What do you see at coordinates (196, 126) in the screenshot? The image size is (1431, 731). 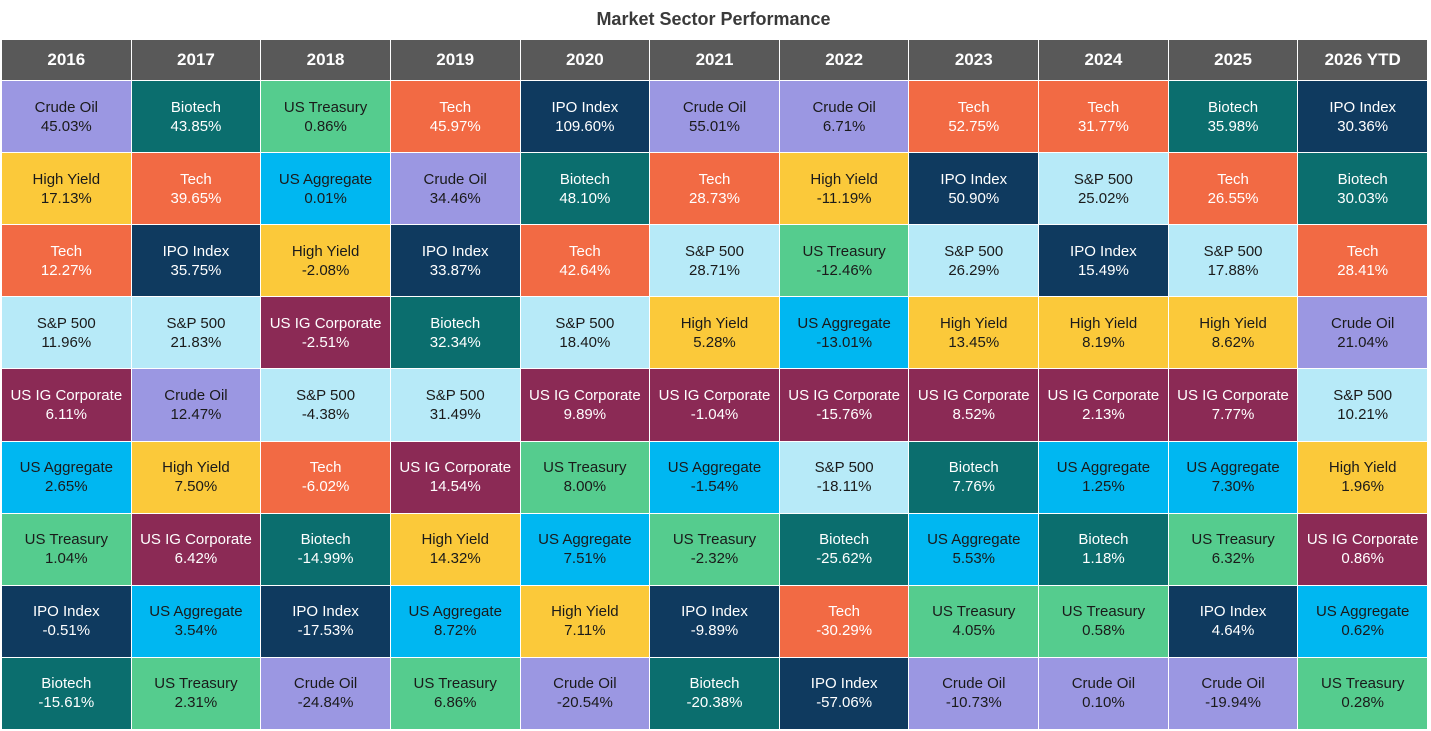 I see `sector-return: 43.85%` at bounding box center [196, 126].